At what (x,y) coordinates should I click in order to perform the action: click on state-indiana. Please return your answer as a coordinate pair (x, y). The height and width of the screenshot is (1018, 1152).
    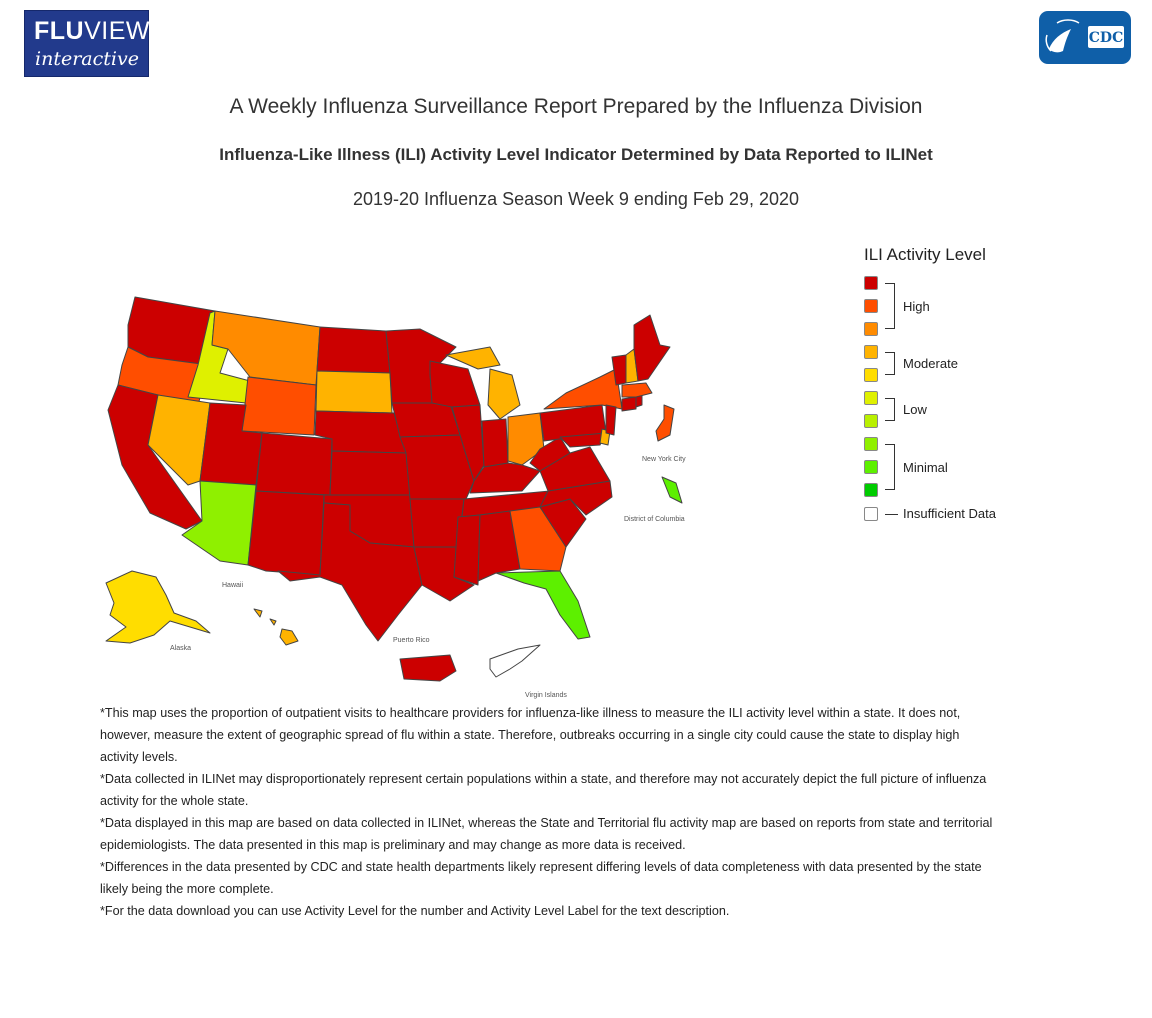
    Looking at the image, I should click on (495, 443).